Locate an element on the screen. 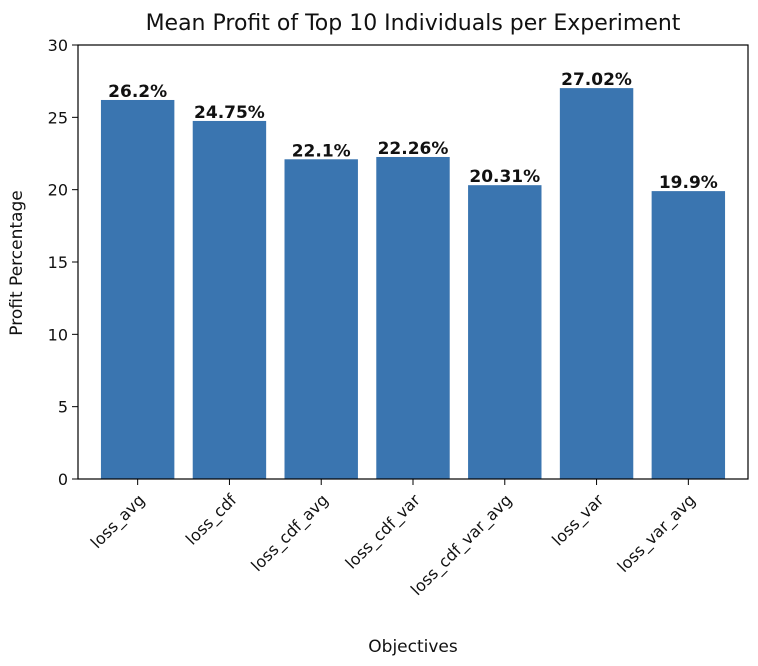 The width and height of the screenshot is (758, 666). bar-value-label: 19.9% is located at coordinates (688, 183).